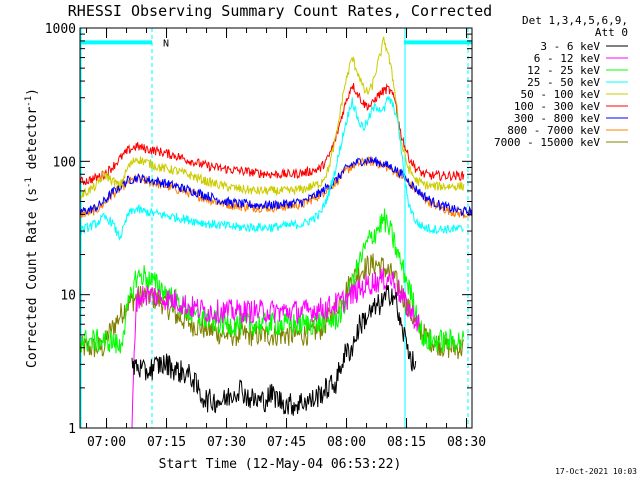 This screenshot has height=480, width=640. What do you see at coordinates (611, 32) in the screenshot?
I see `legend-header-line-2: Att 0` at bounding box center [611, 32].